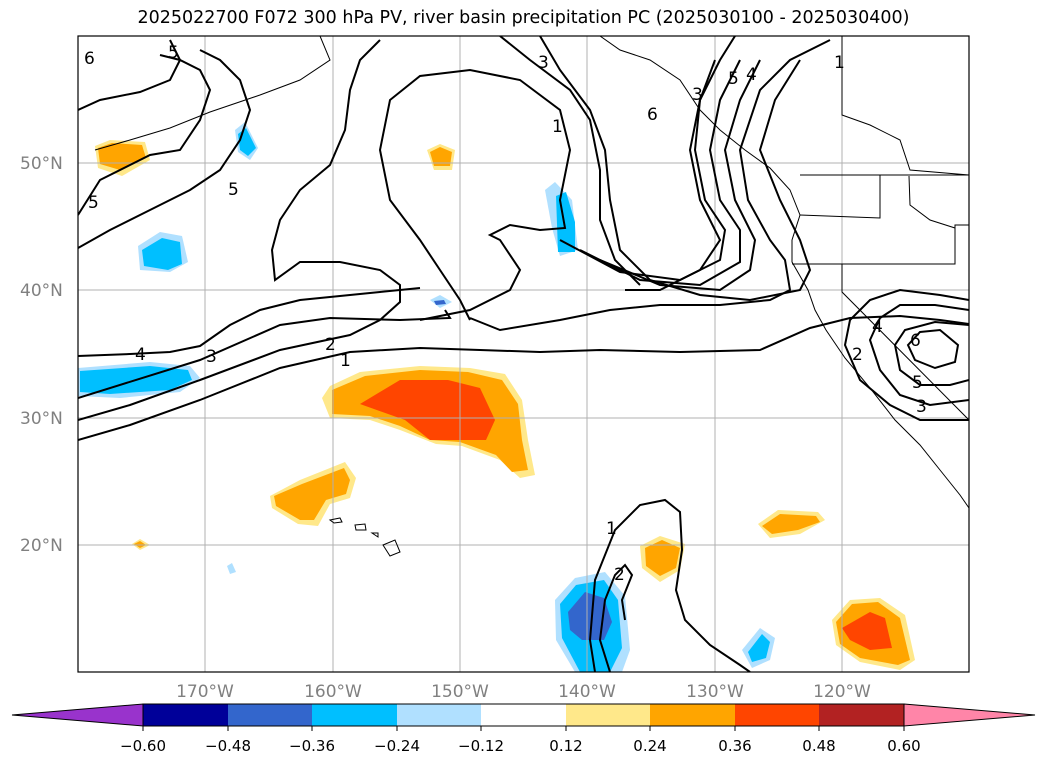 The height and width of the screenshot is (765, 1047). What do you see at coordinates (734, 746) in the screenshot?
I see `colorbar-tick-label: 0.36` at bounding box center [734, 746].